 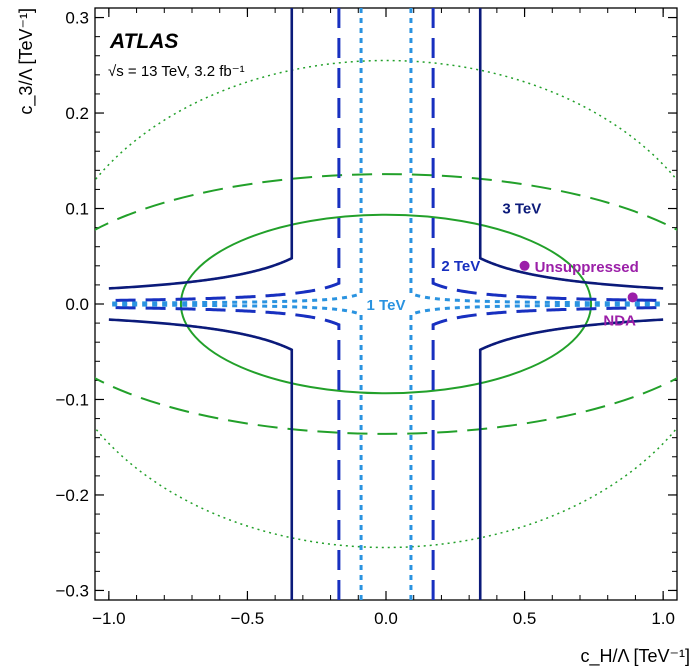 What do you see at coordinates (635, 656) in the screenshot?
I see `x-axis-title: c_H/Λ [TeV⁻¹]` at bounding box center [635, 656].